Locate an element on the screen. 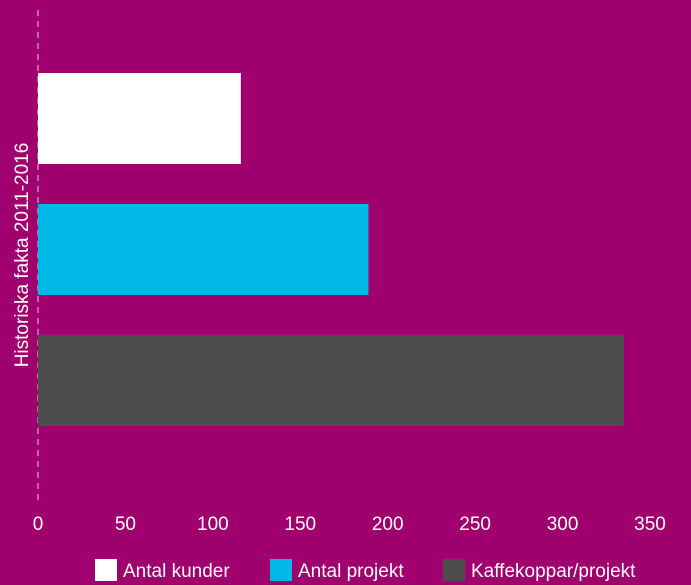 This screenshot has width=691, height=585. x-tick-label: 350 is located at coordinates (650, 524).